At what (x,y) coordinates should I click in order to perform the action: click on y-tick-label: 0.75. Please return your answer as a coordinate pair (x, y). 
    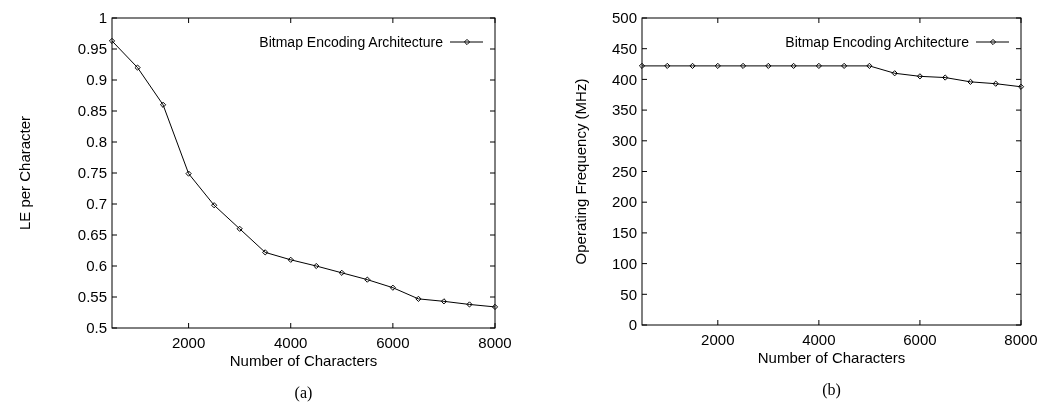
    Looking at the image, I should click on (92, 173).